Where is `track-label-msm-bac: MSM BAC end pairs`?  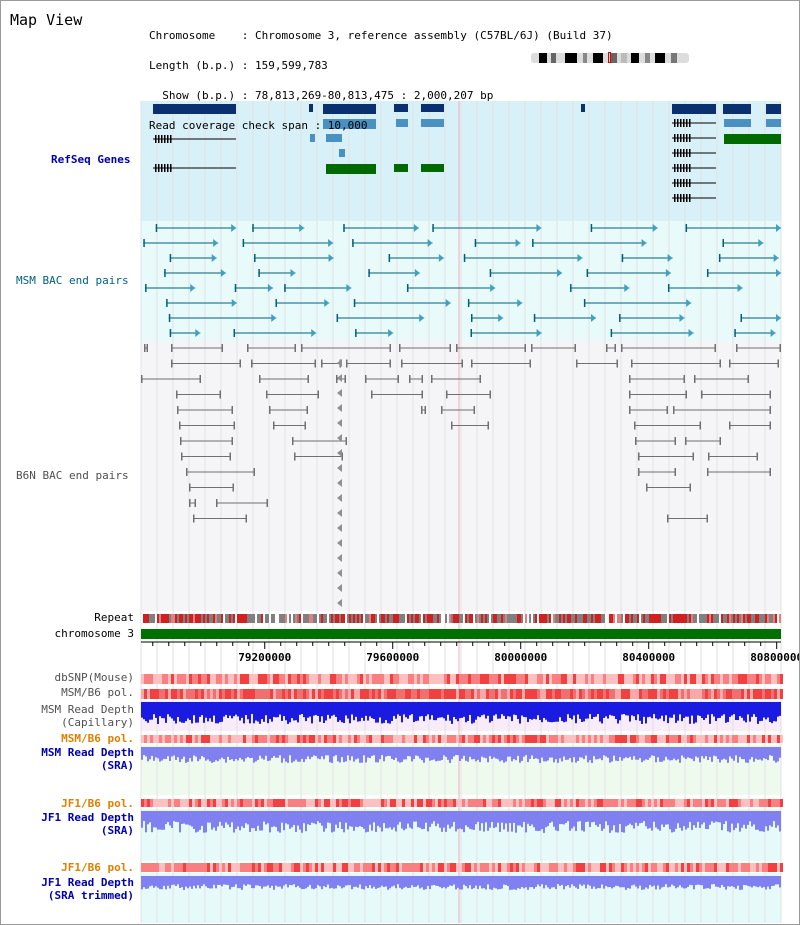 track-label-msm-bac: MSM BAC end pairs is located at coordinates (72, 280).